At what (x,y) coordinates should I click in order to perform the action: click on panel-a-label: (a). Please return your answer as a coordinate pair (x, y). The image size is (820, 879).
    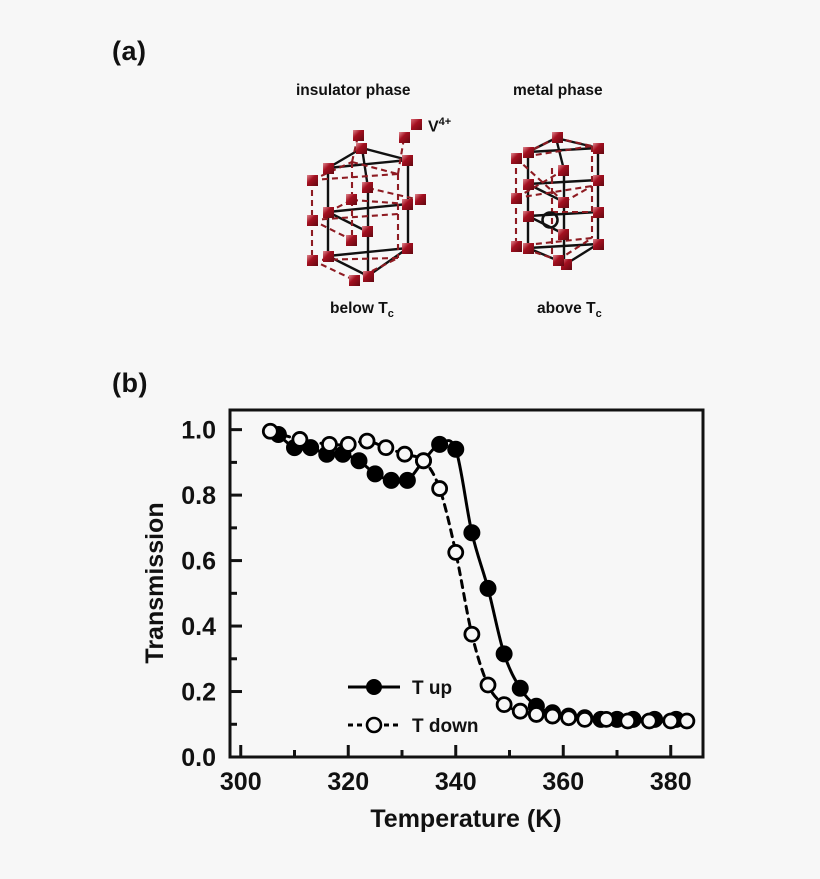
    Looking at the image, I should click on (129, 51).